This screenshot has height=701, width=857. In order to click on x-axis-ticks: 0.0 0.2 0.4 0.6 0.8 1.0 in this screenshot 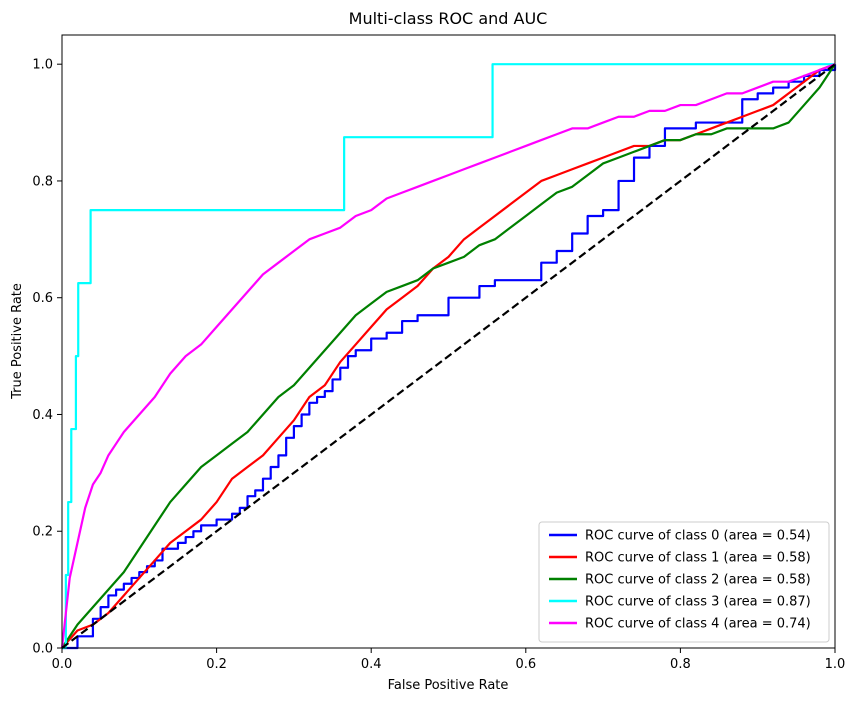, I will do `click(449, 660)`.